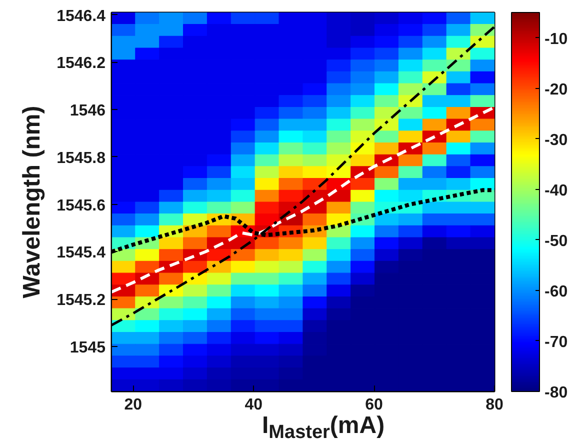 This screenshot has width=570, height=446. What do you see at coordinates (556, 393) in the screenshot?
I see `color-bar-label: -80` at bounding box center [556, 393].